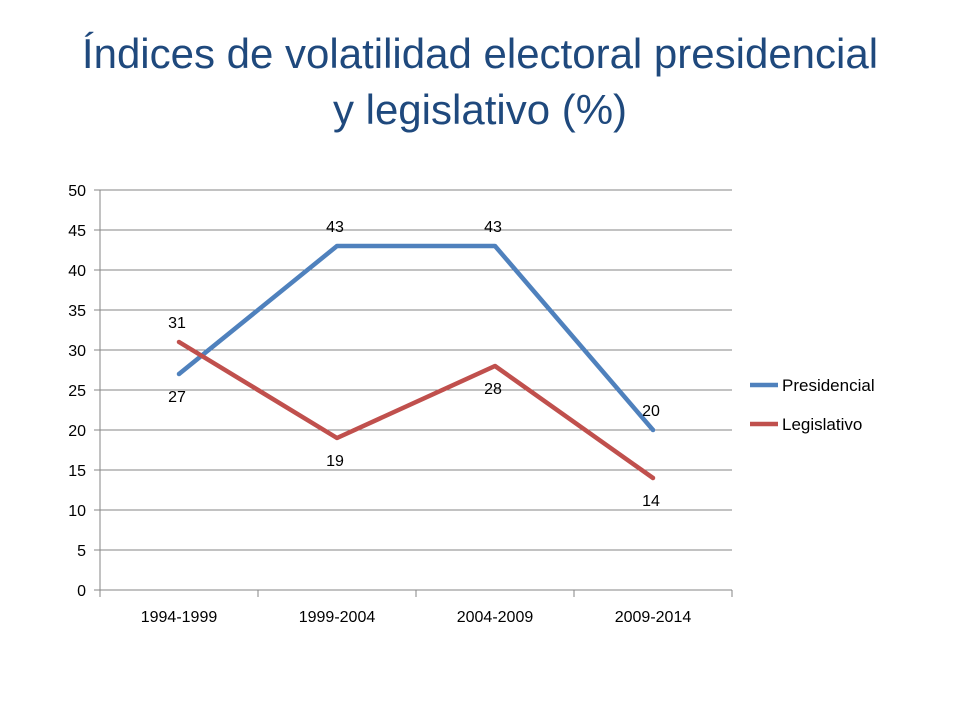 The height and width of the screenshot is (720, 960). What do you see at coordinates (177, 397) in the screenshot?
I see `data-label: 27` at bounding box center [177, 397].